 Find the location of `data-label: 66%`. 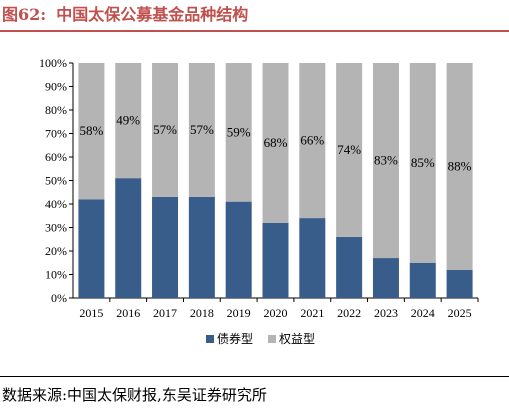

data-label: 66% is located at coordinates (312, 140).